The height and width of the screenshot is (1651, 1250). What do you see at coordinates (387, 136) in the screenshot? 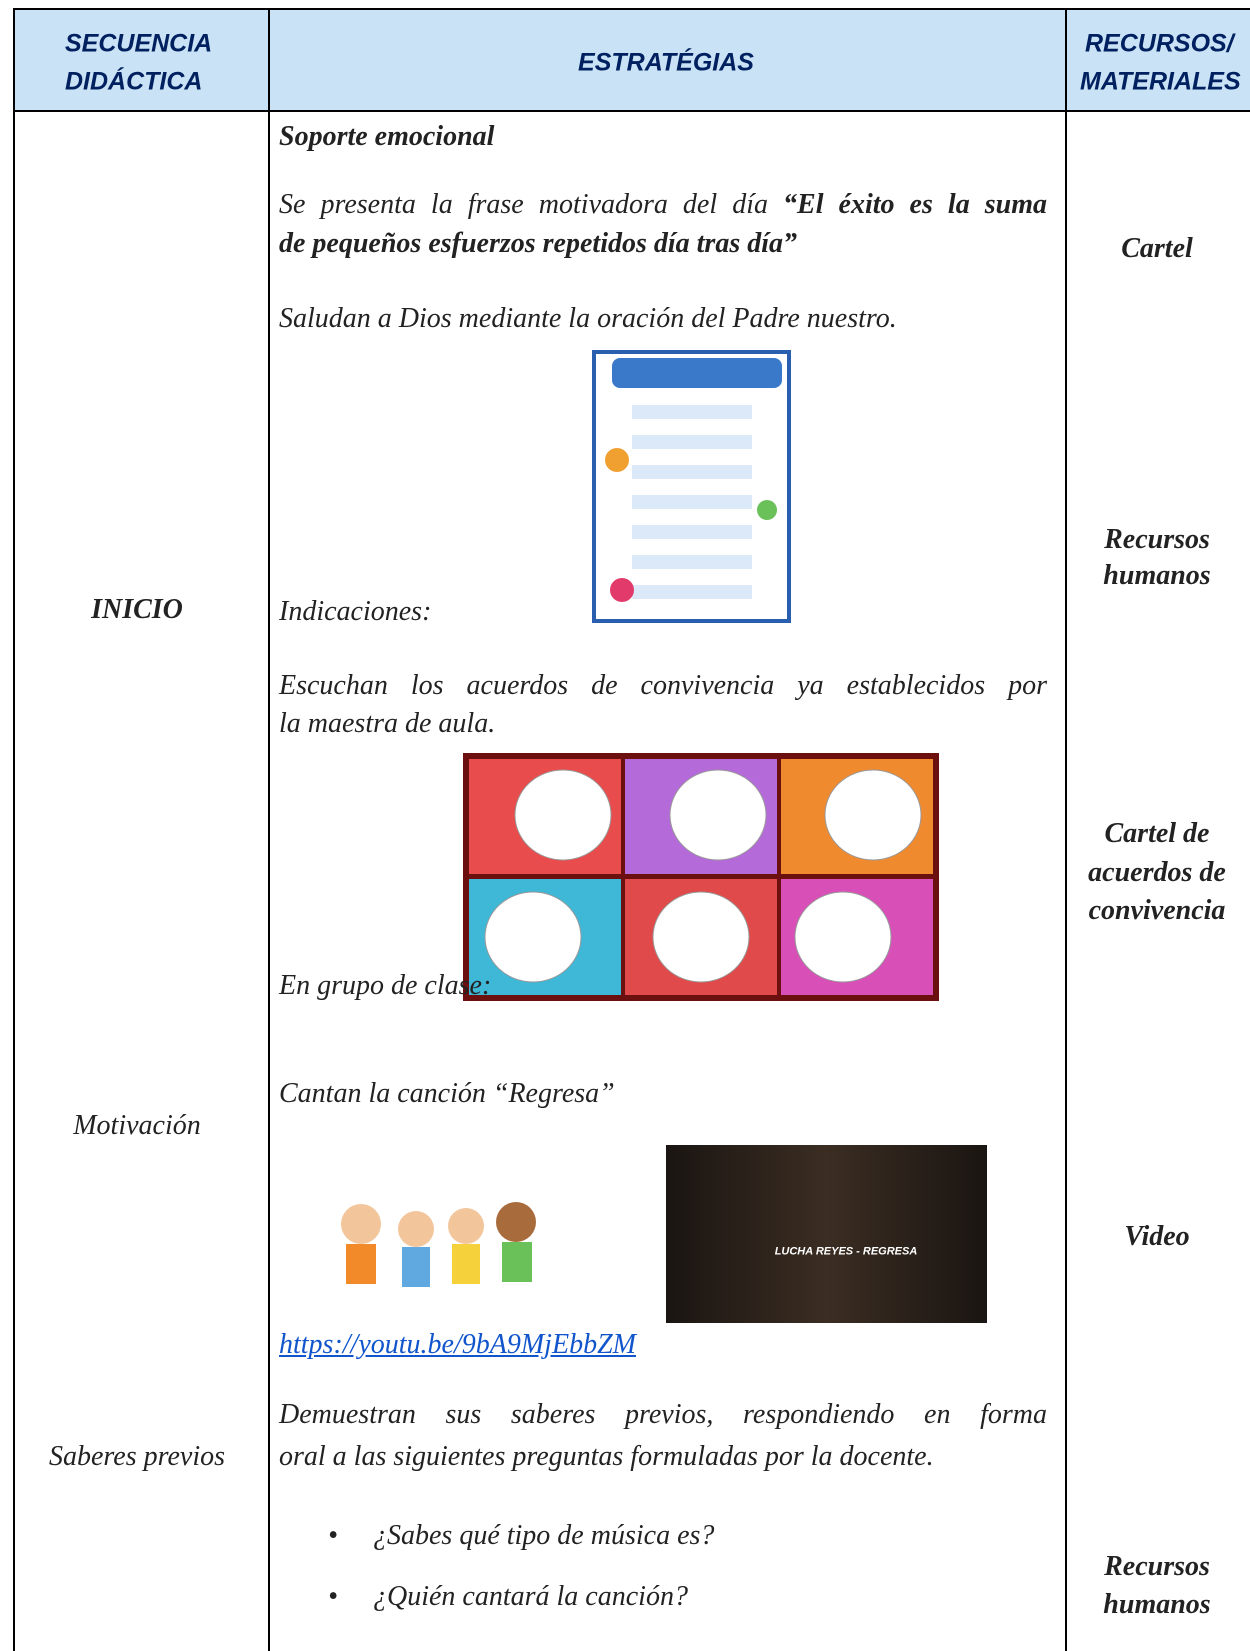
I see `subtitle: Soporte emocional` at bounding box center [387, 136].